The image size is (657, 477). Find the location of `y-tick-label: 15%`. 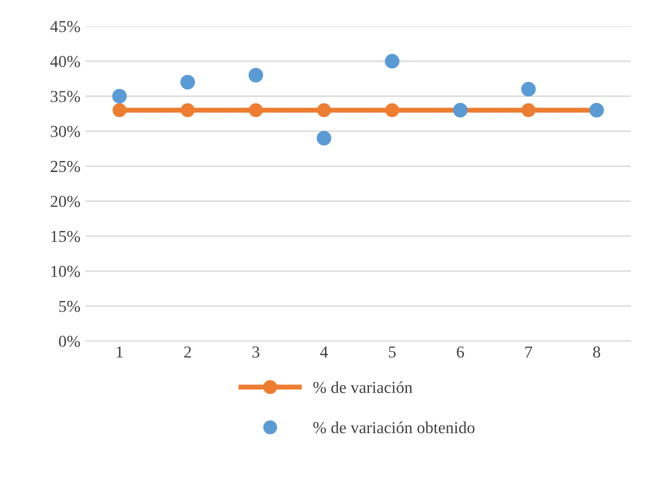

y-tick-label: 15% is located at coordinates (65, 236).